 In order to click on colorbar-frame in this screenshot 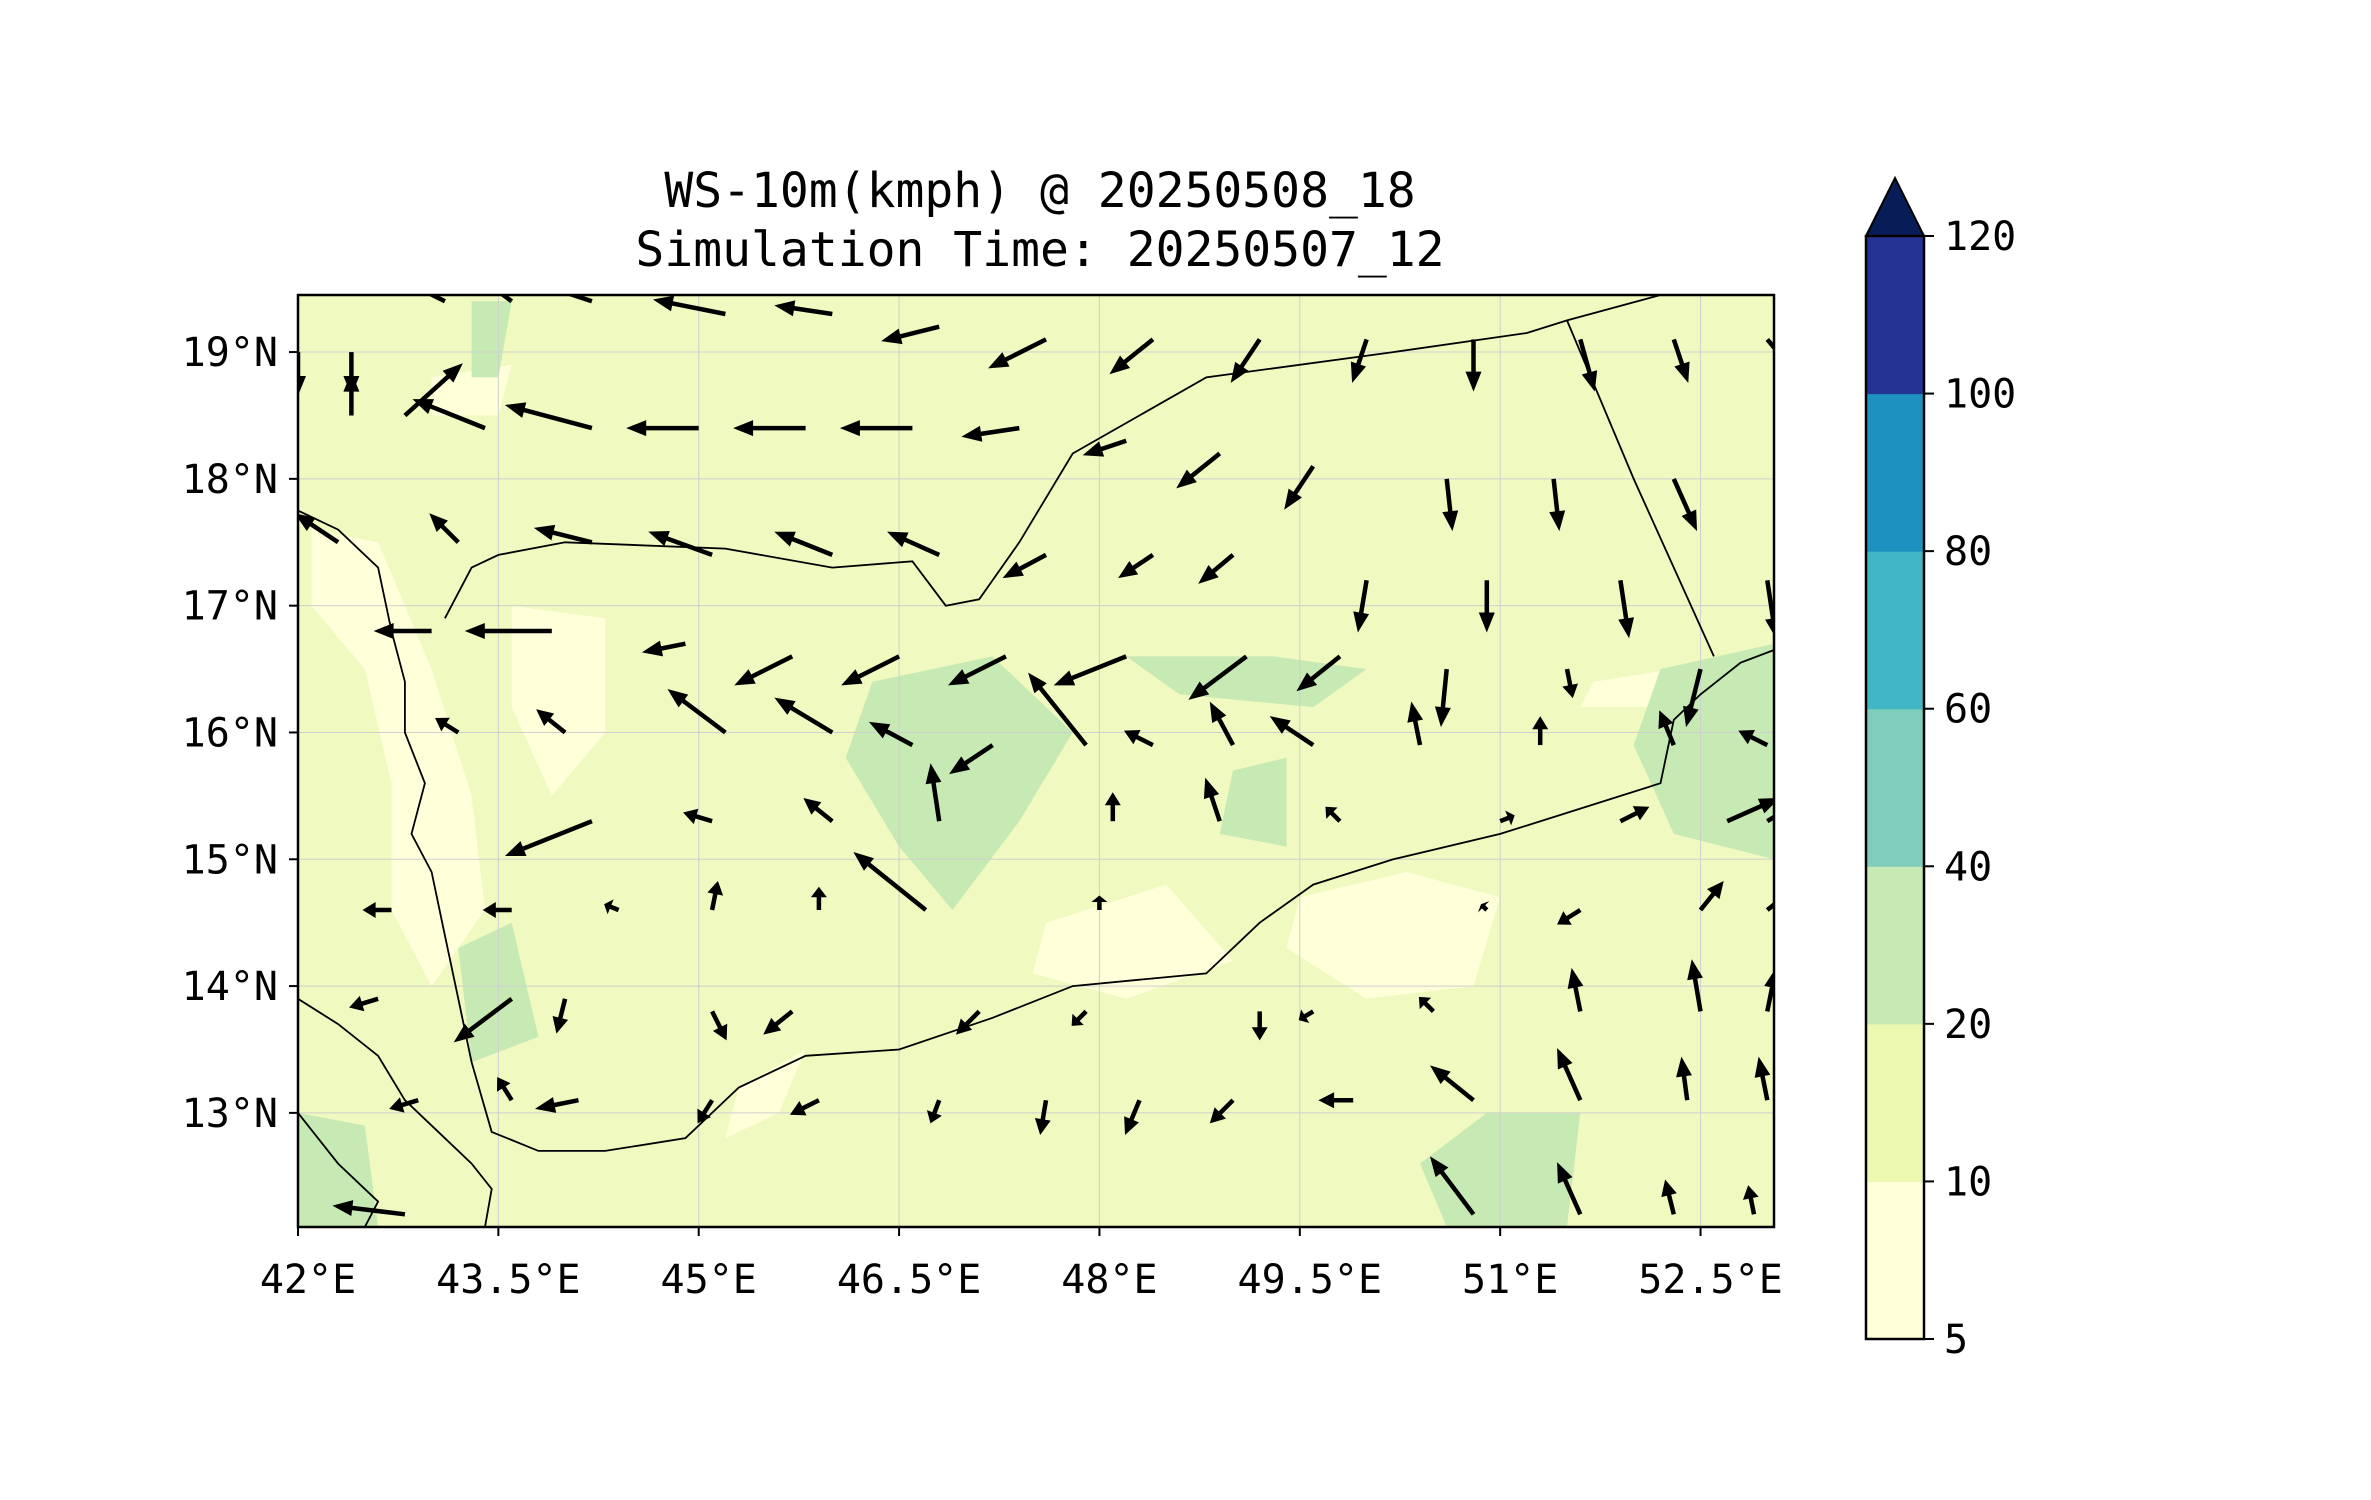, I will do `click(1895, 787)`.